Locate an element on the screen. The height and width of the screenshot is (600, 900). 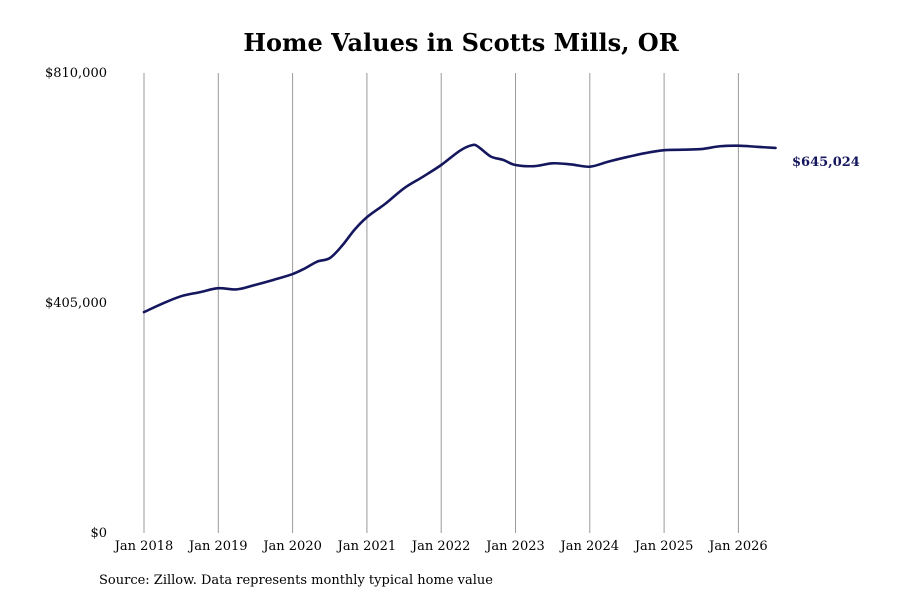
x-tick-label: Jan 2023 is located at coordinates (514, 546).